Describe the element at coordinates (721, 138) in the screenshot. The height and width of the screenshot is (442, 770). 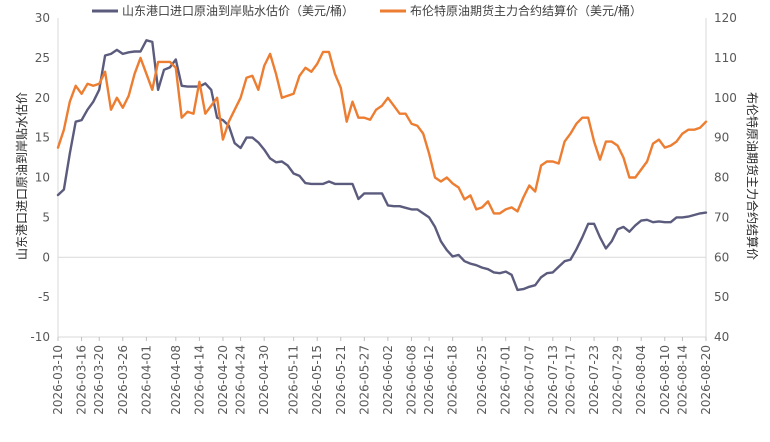
I see `y-right-tick-label: 90` at that location.